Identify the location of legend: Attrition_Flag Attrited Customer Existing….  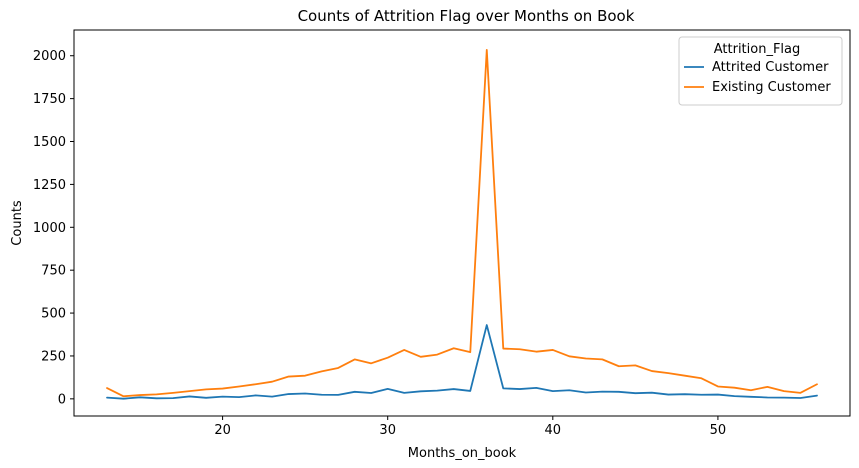
(760, 71).